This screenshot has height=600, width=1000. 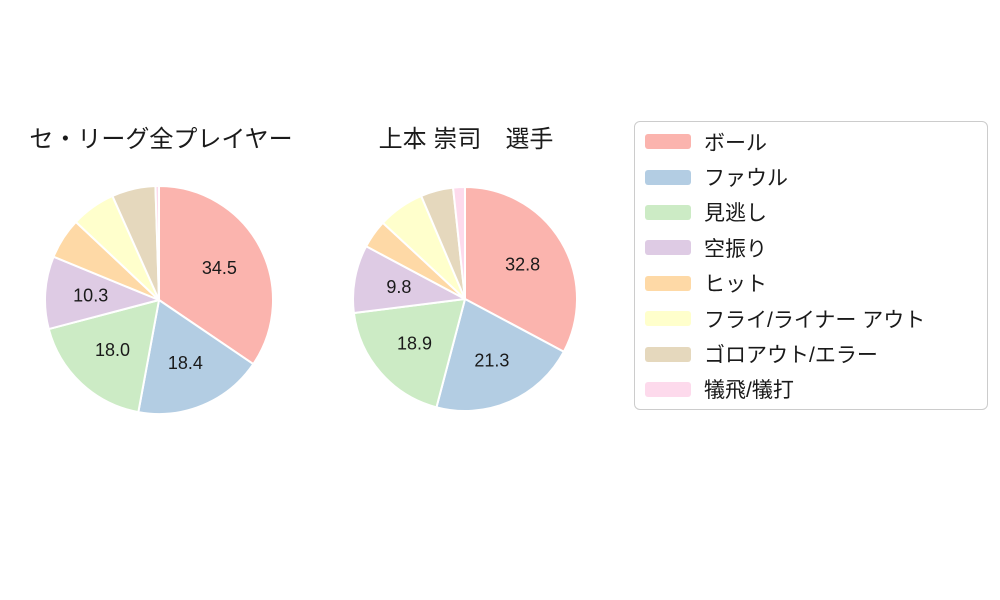 What do you see at coordinates (811, 389) in the screenshot?
I see `legend-item: 犠飛/犠打` at bounding box center [811, 389].